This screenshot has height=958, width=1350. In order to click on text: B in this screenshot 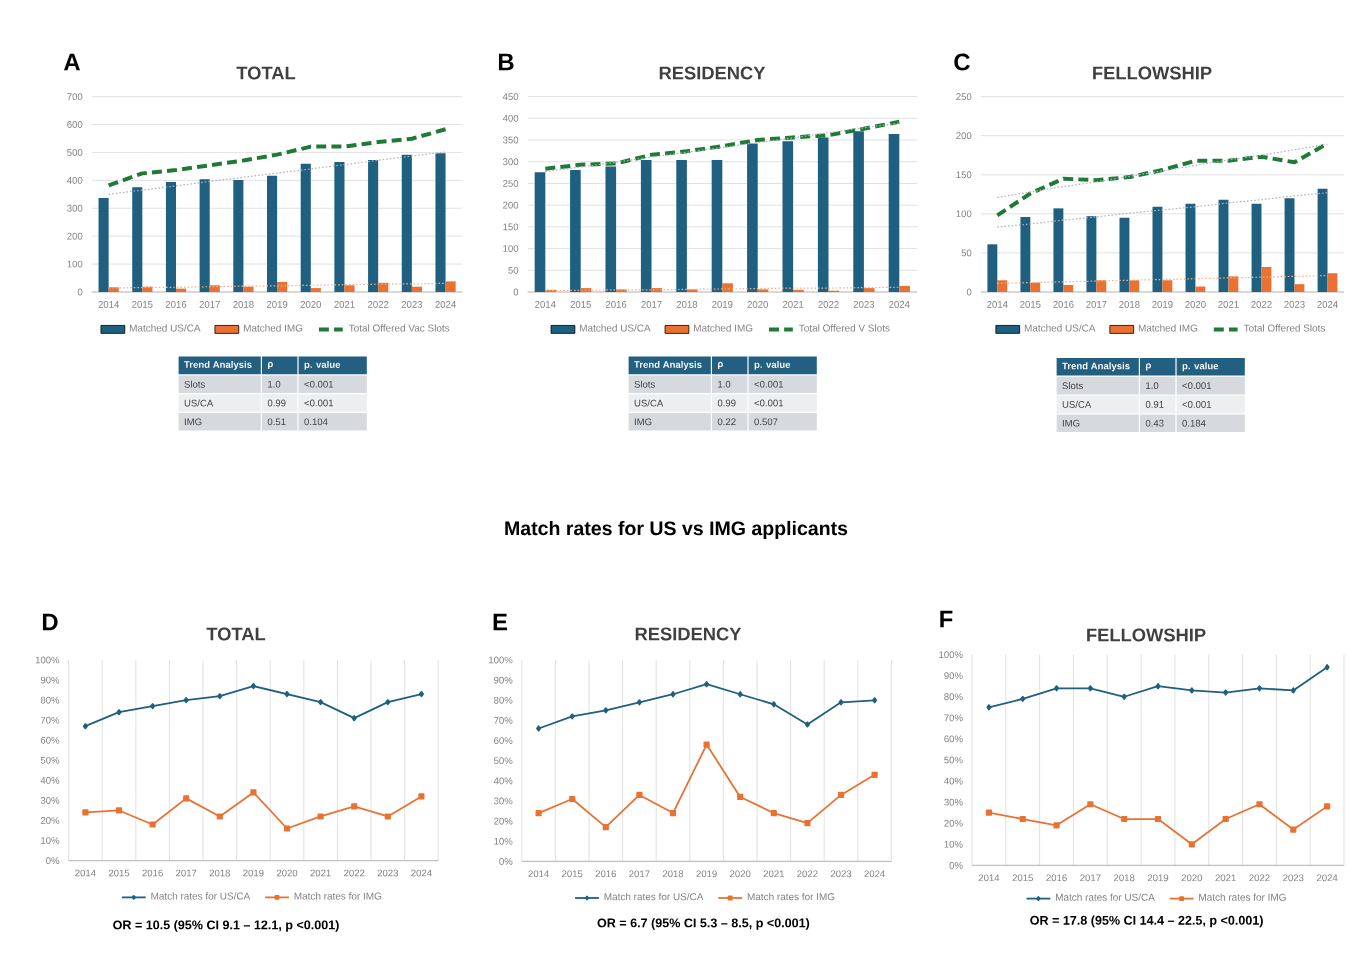, I will do `click(506, 62)`.